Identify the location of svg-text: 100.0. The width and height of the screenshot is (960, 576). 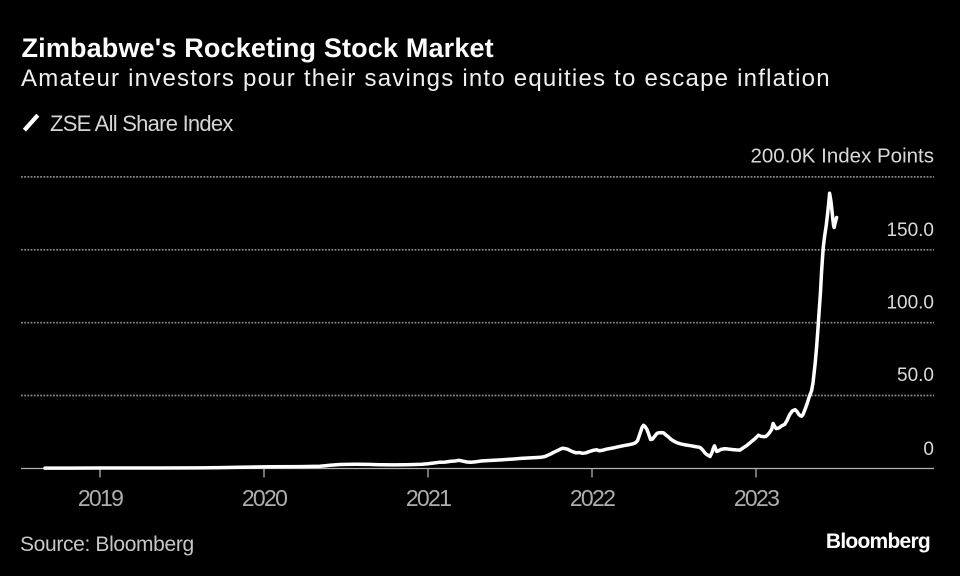
(910, 303).